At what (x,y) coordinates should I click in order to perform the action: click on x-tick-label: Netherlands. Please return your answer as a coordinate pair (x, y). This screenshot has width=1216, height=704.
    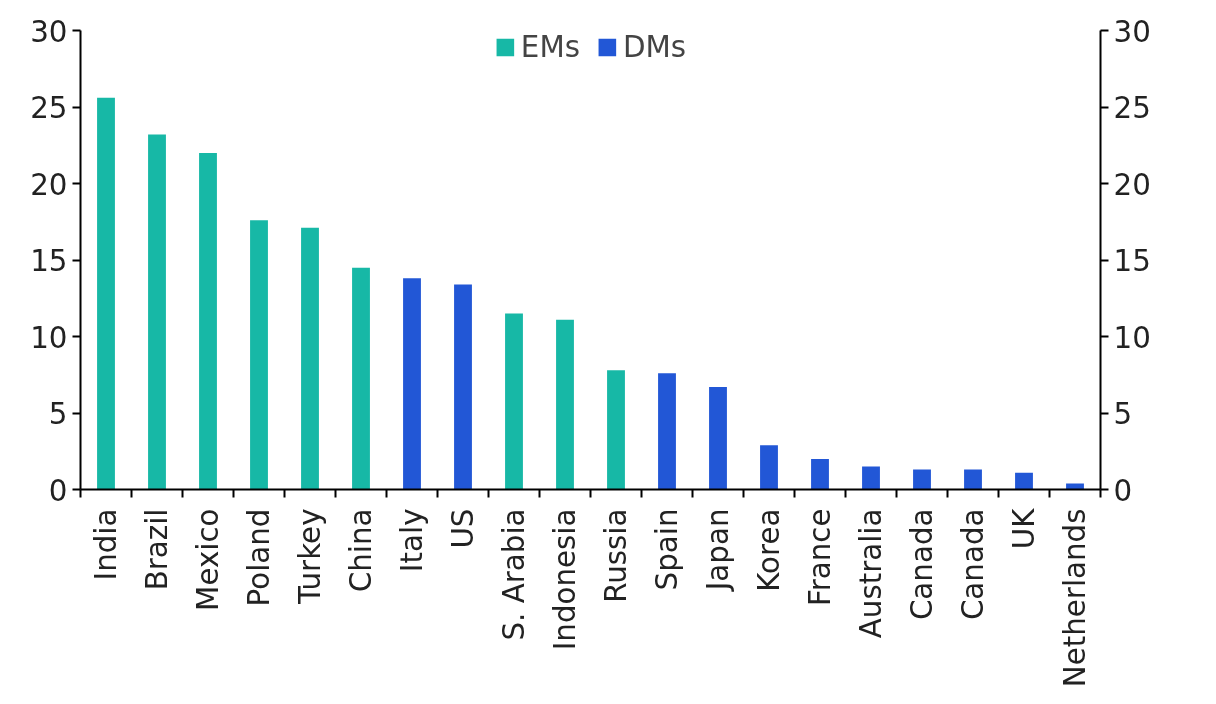
    Looking at the image, I should click on (1075, 598).